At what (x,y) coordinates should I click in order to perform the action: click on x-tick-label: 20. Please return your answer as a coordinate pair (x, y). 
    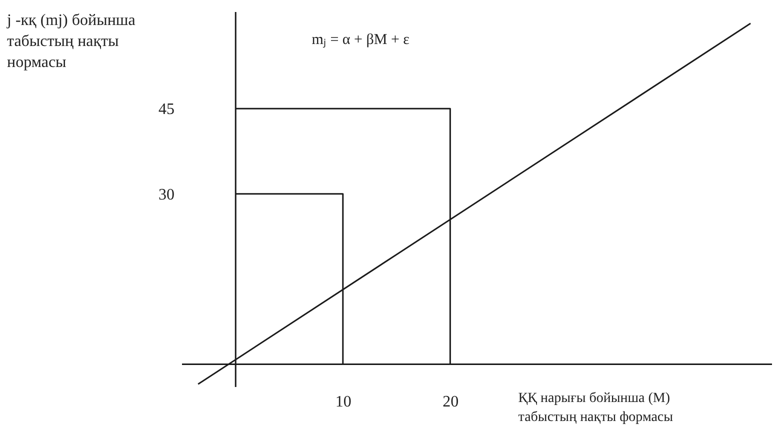
    Looking at the image, I should click on (450, 402).